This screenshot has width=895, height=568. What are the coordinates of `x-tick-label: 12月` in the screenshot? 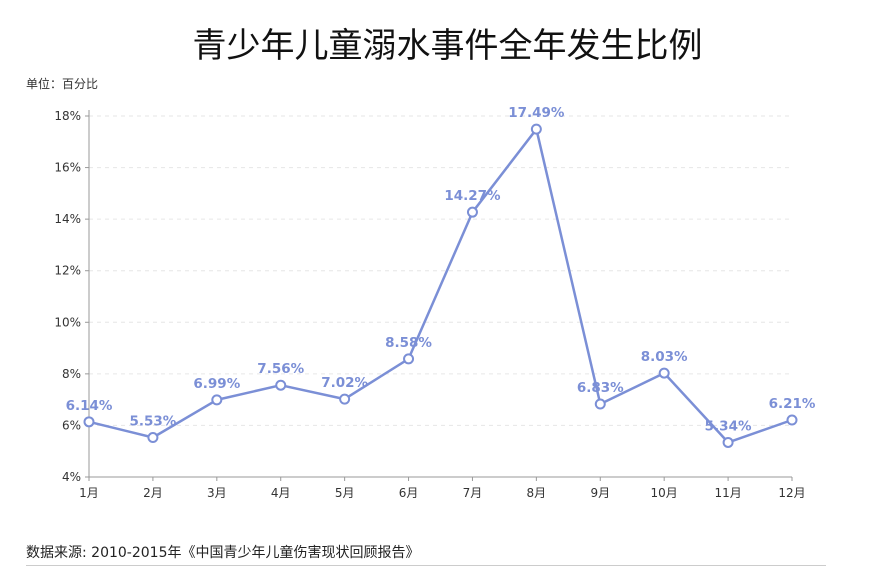 It's located at (791, 493).